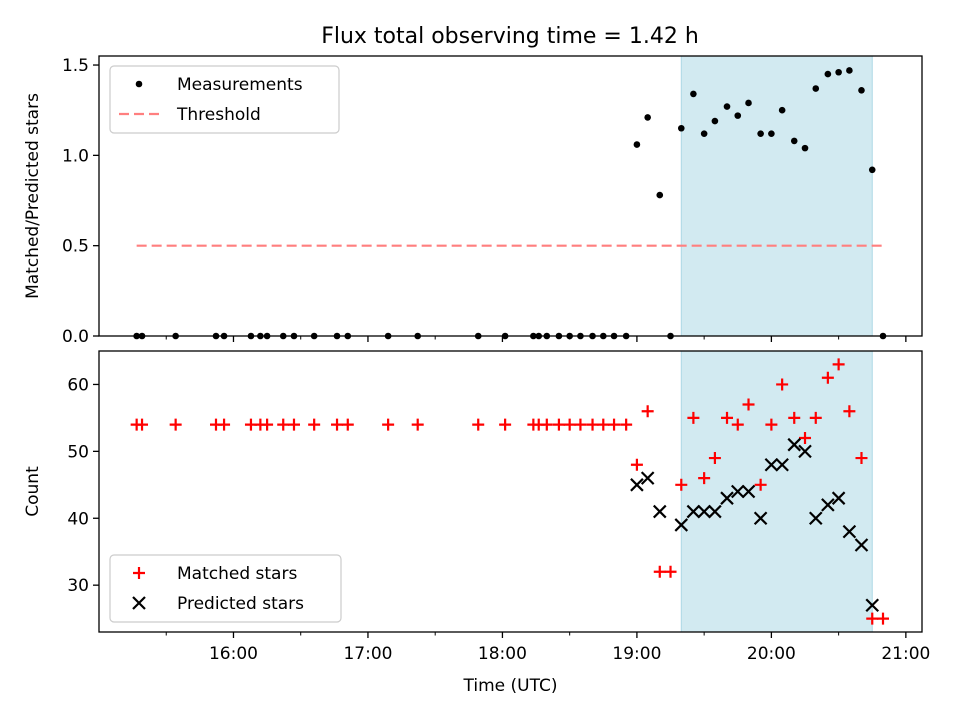 The height and width of the screenshot is (720, 960). Describe the element at coordinates (233, 654) in the screenshot. I see `x-tick-label: 16:00` at that location.